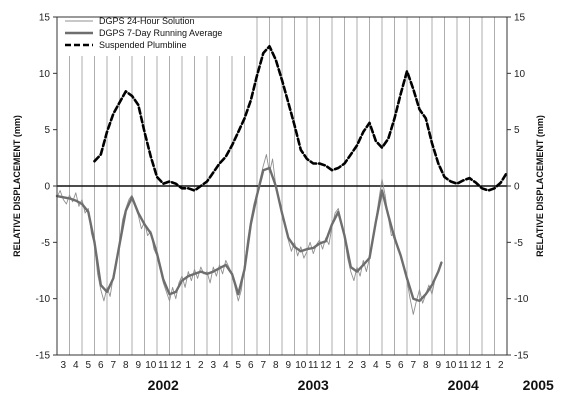 The image size is (561, 405). Describe the element at coordinates (43, 299) in the screenshot. I see `y-tick-label-left: -10` at that location.